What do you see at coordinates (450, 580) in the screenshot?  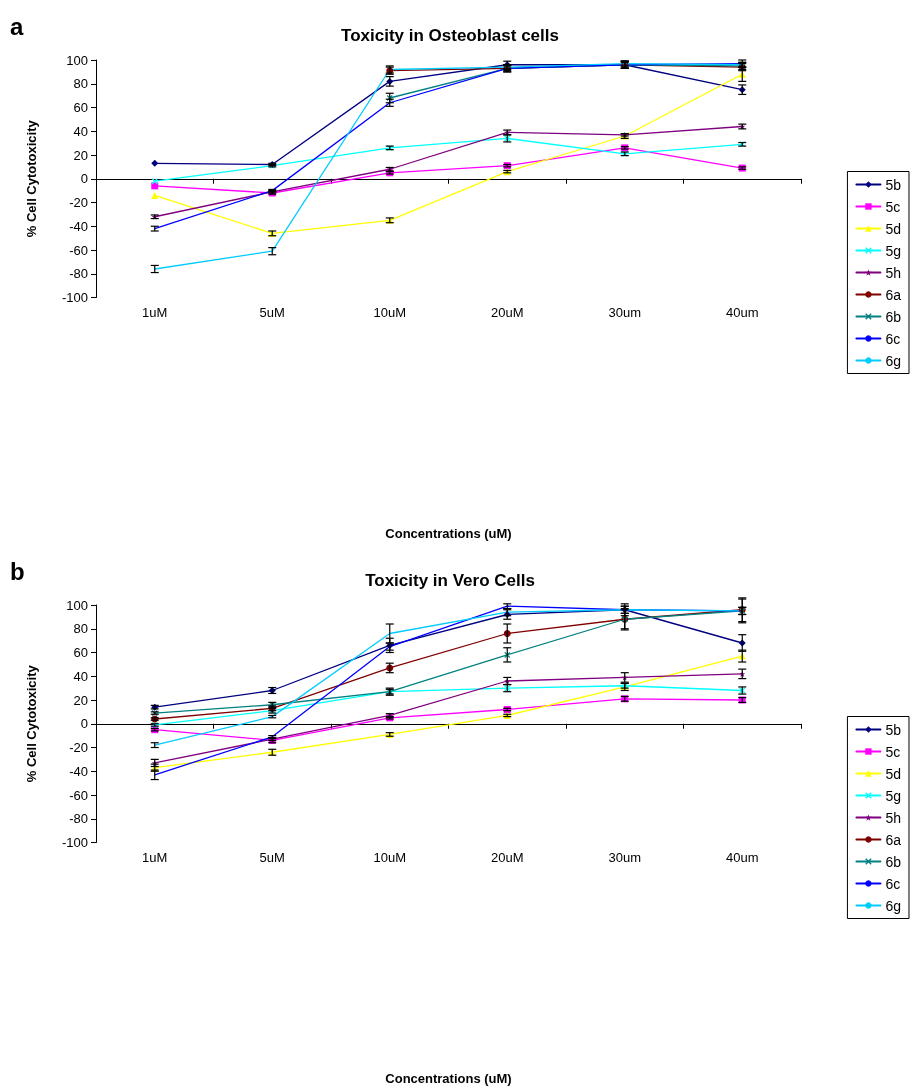 I see `chart-title: Toxicity in Vero Cells` at bounding box center [450, 580].